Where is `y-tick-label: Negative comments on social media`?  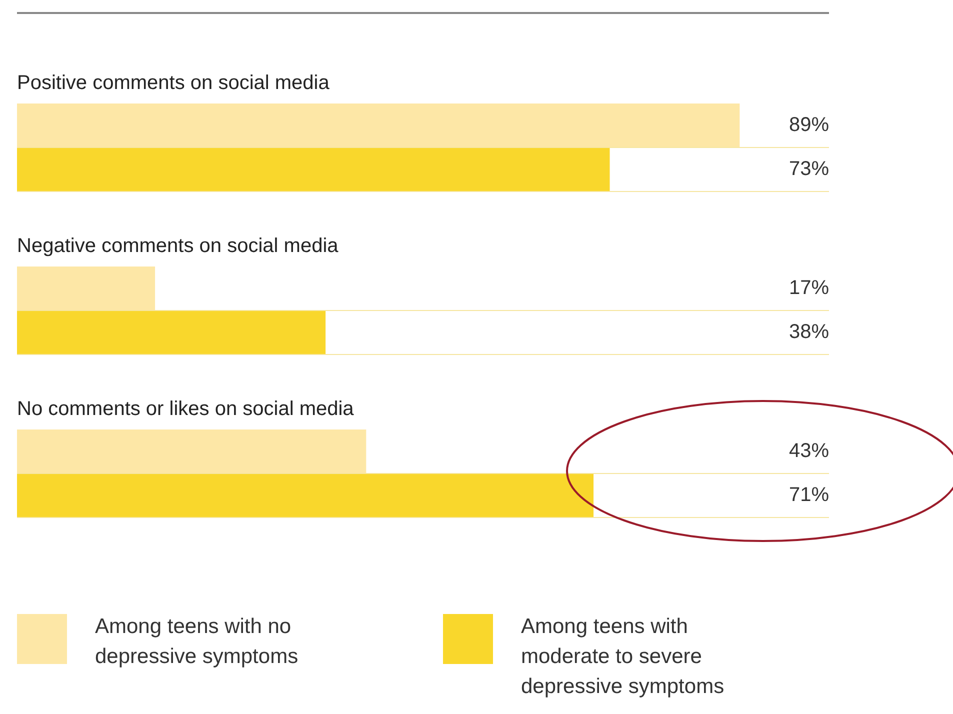 y-tick-label: Negative comments on social media is located at coordinates (178, 246).